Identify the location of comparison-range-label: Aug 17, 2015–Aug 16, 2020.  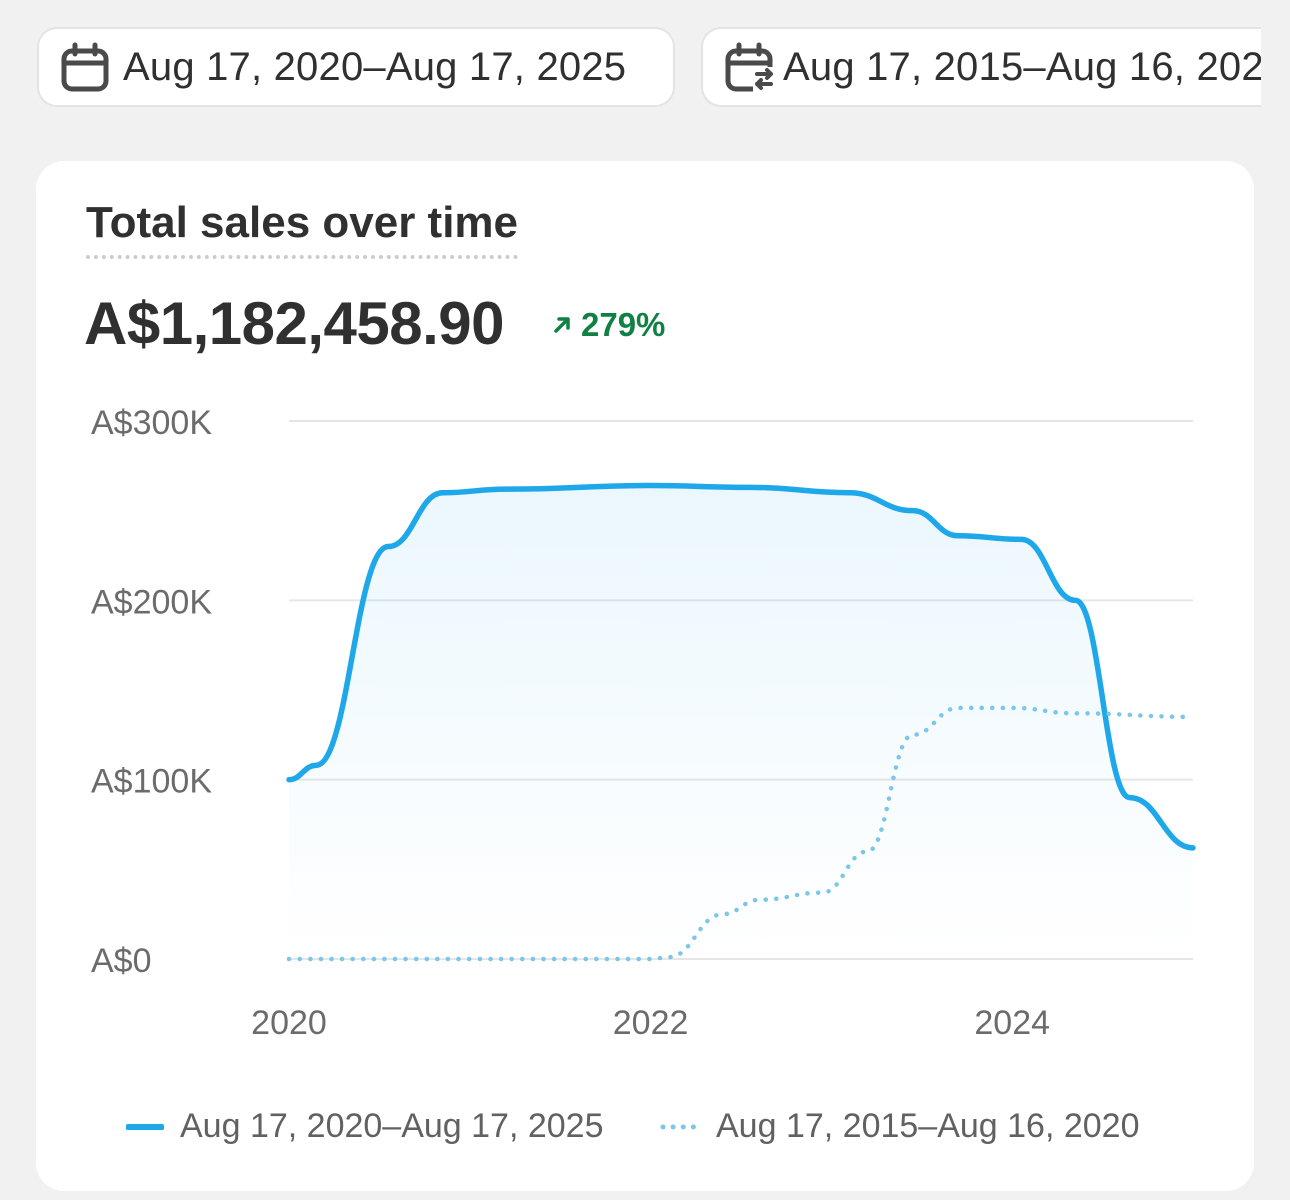
(1022, 66).